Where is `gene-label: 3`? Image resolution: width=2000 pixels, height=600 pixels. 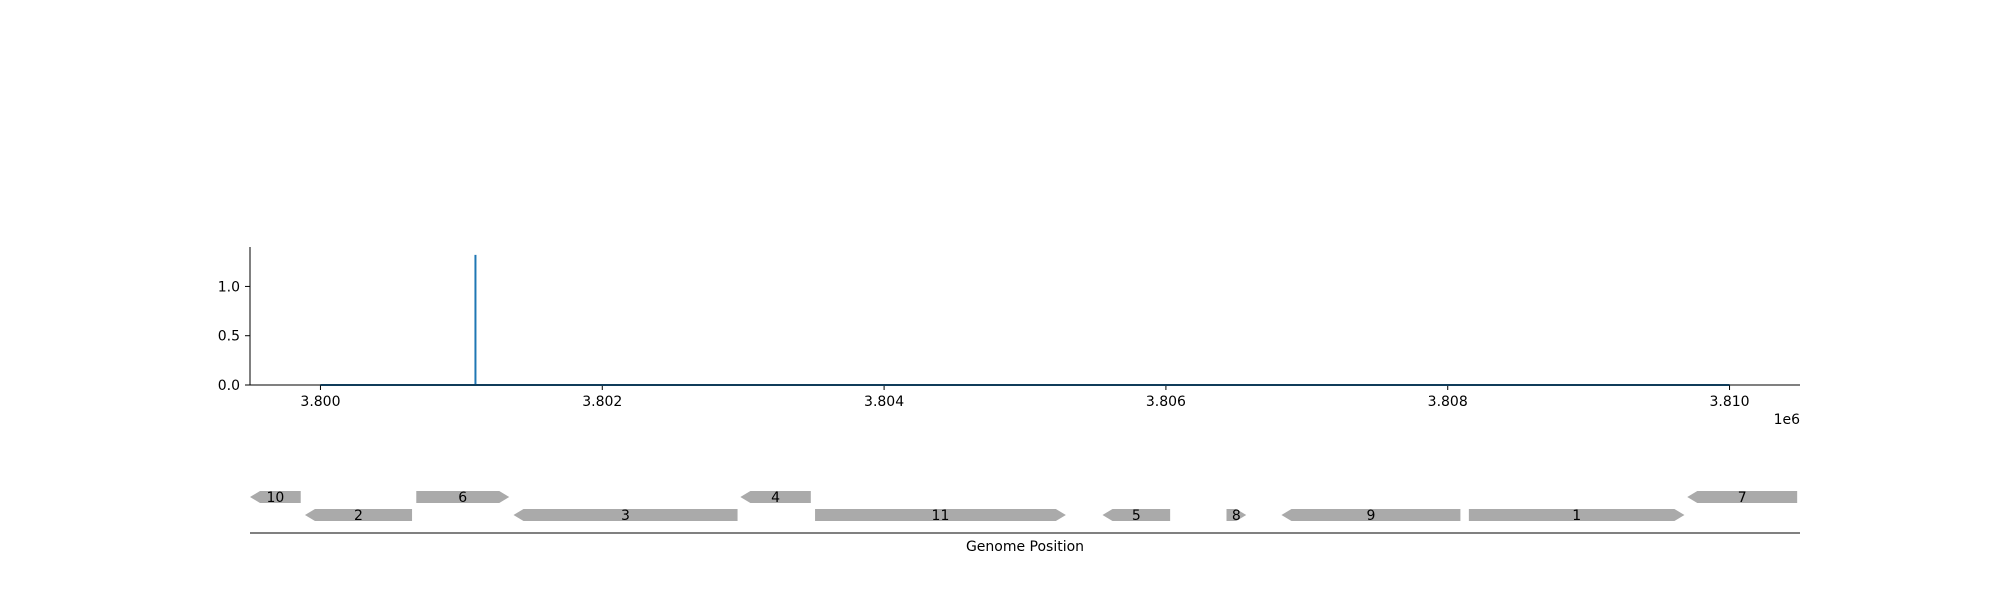 gene-label: 3 is located at coordinates (625, 516).